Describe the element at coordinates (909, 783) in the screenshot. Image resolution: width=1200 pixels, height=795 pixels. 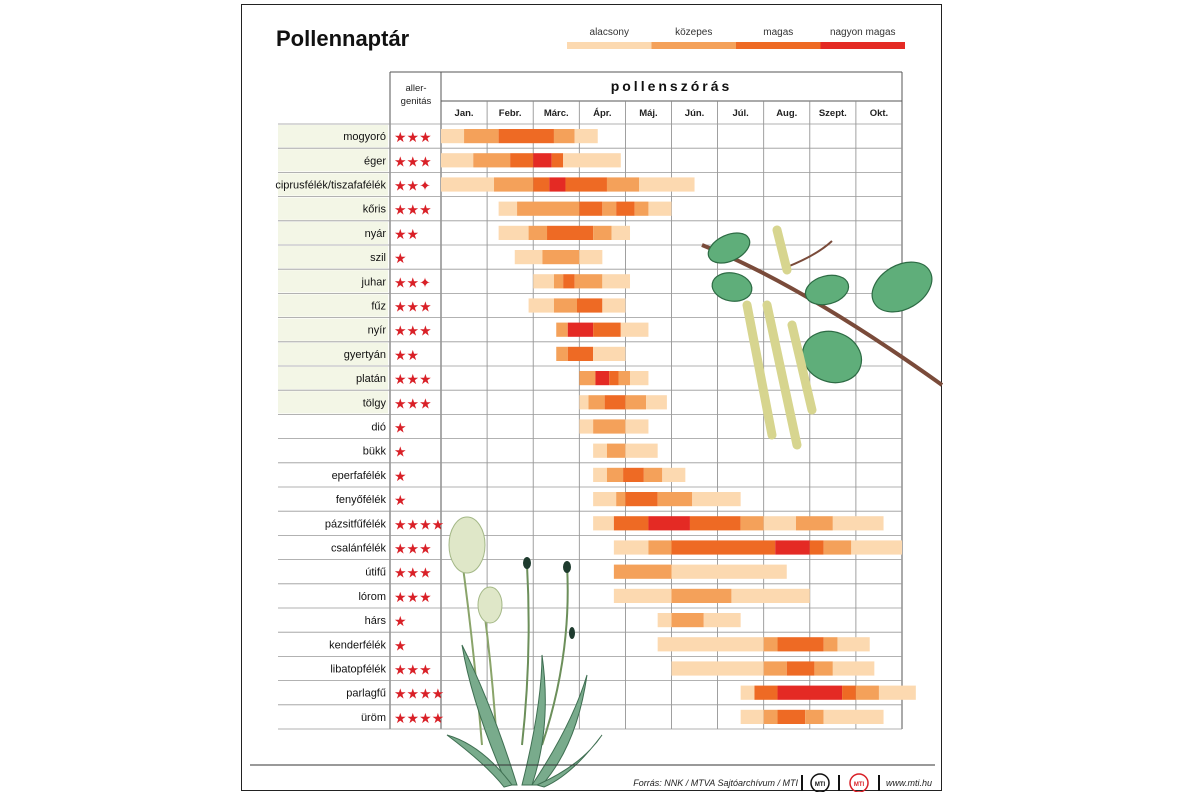
I see `footer-url: www.mti.hu` at that location.